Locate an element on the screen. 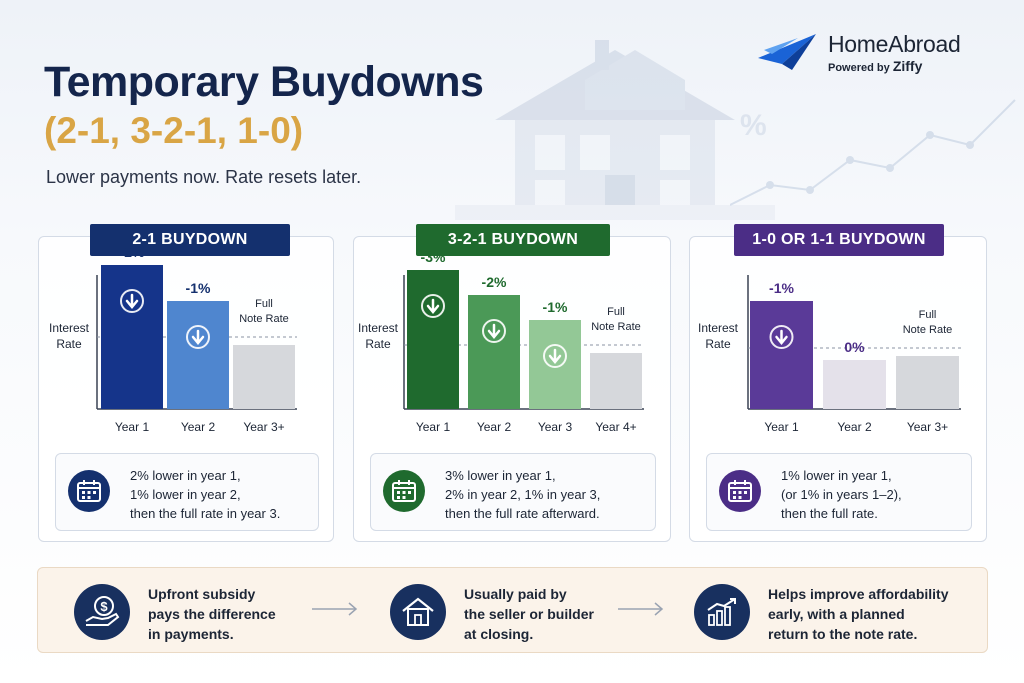  trend-line-decoration: % is located at coordinates (873, 152).